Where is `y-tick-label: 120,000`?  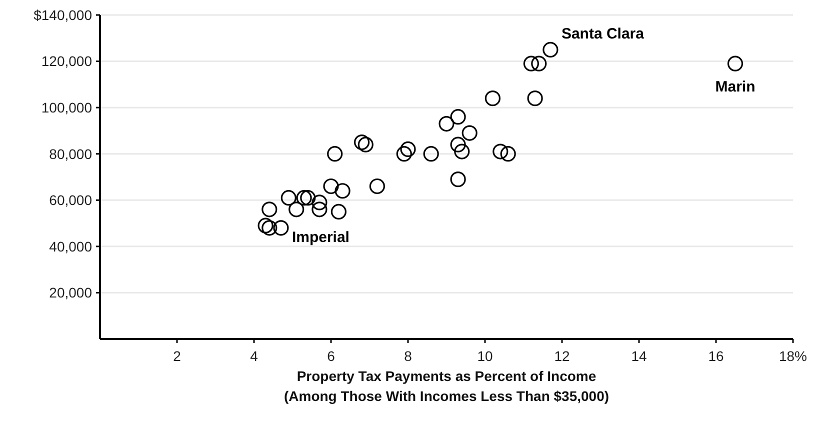 y-tick-label: 120,000 is located at coordinates (66, 61).